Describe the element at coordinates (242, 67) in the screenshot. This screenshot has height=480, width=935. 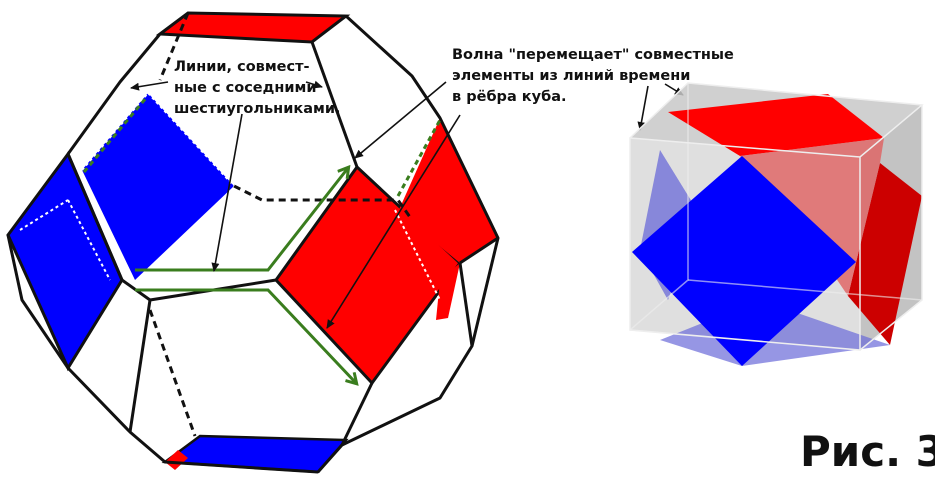
I see `left-note-line-1: Линии, совмест-` at that location.